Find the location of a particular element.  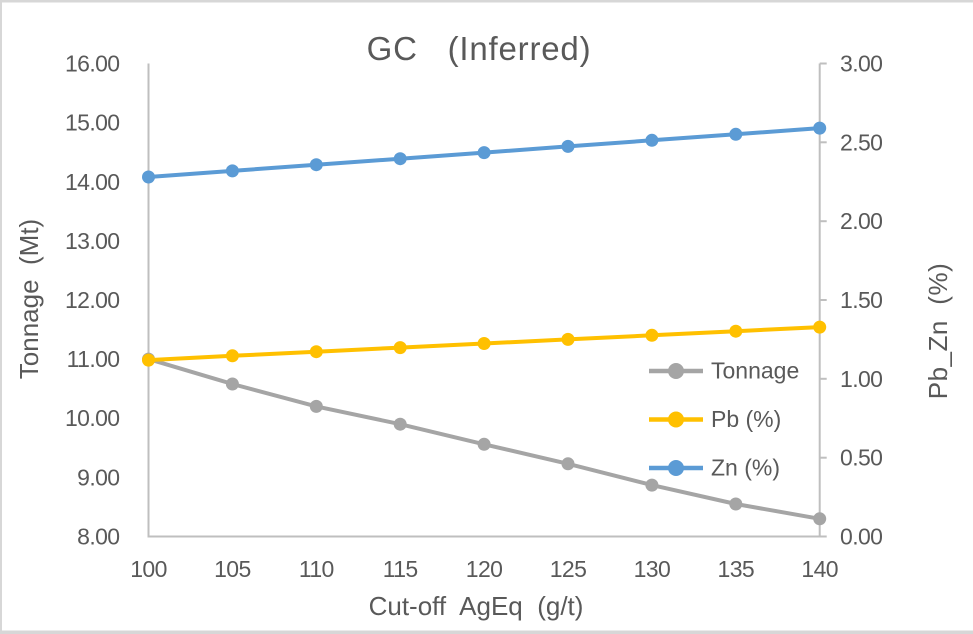

svg-text: 11.00 is located at coordinates (93, 359).